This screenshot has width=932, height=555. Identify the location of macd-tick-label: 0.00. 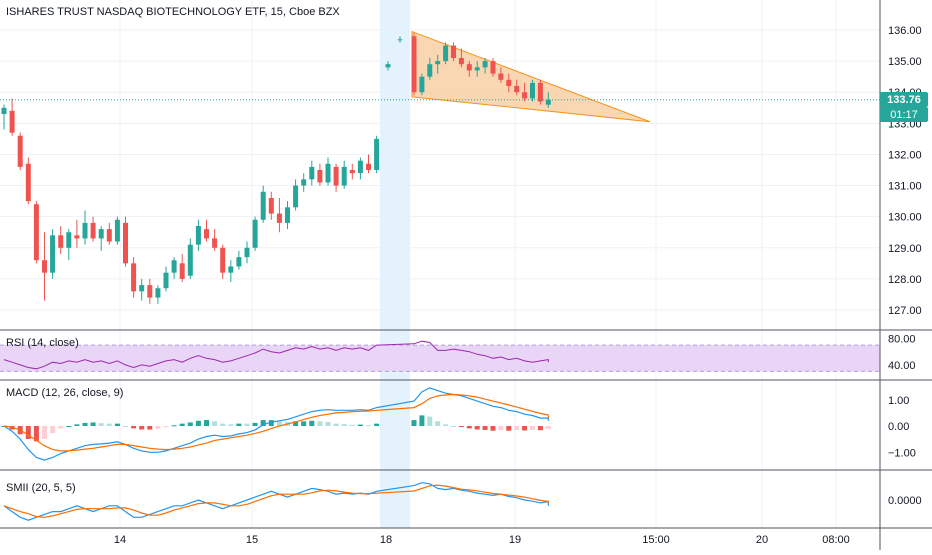
(898, 427).